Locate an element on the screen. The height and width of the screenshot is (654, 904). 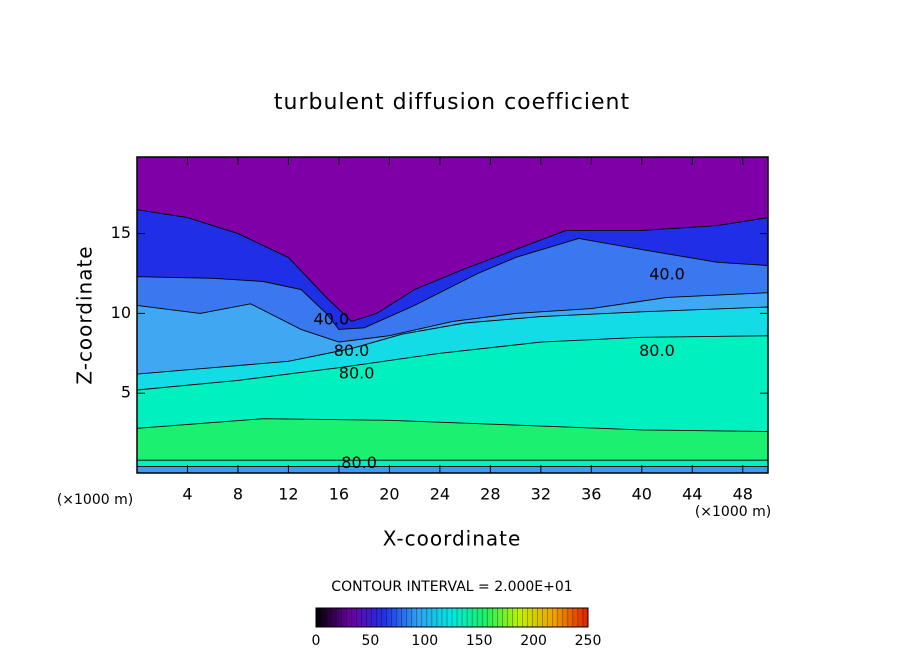
x-unit: (×1000 m) is located at coordinates (733, 512).